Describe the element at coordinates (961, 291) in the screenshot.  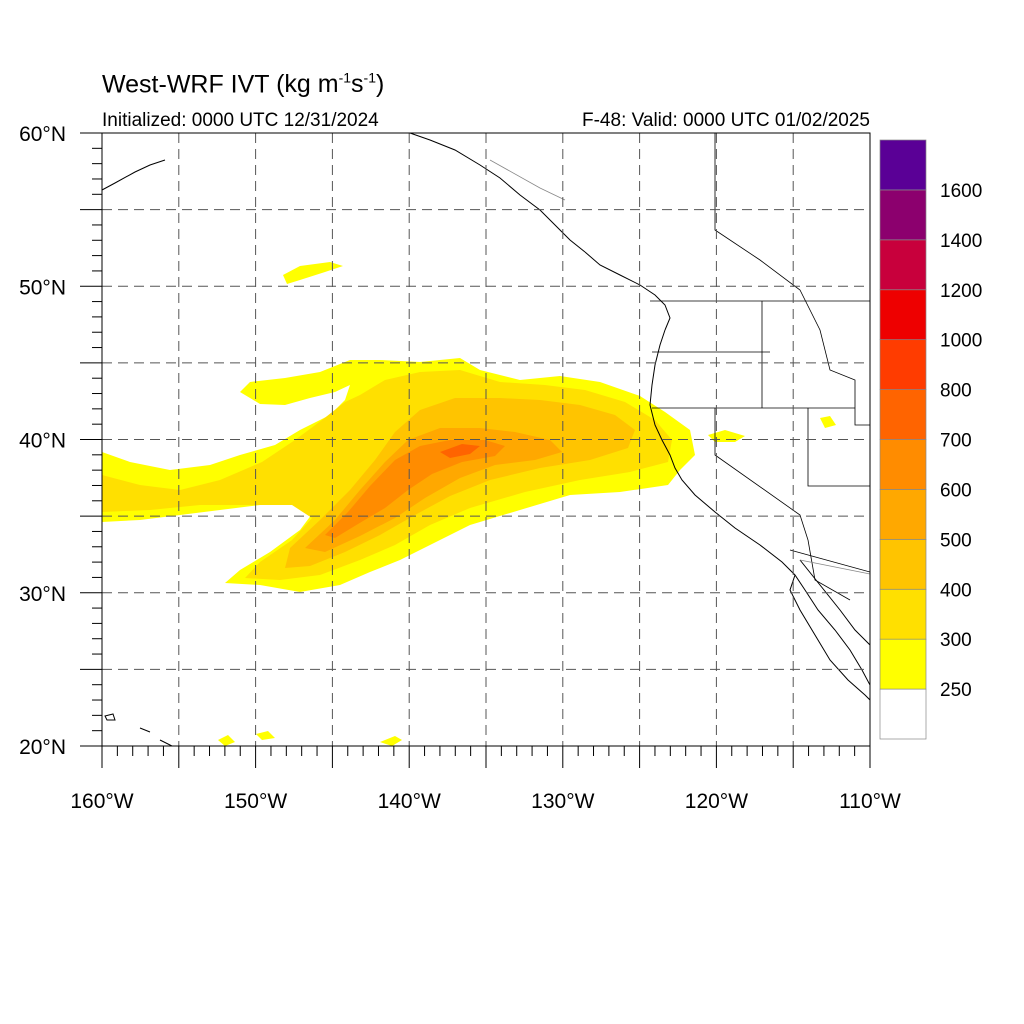
I see `colorbar-level-label: 1200` at that location.